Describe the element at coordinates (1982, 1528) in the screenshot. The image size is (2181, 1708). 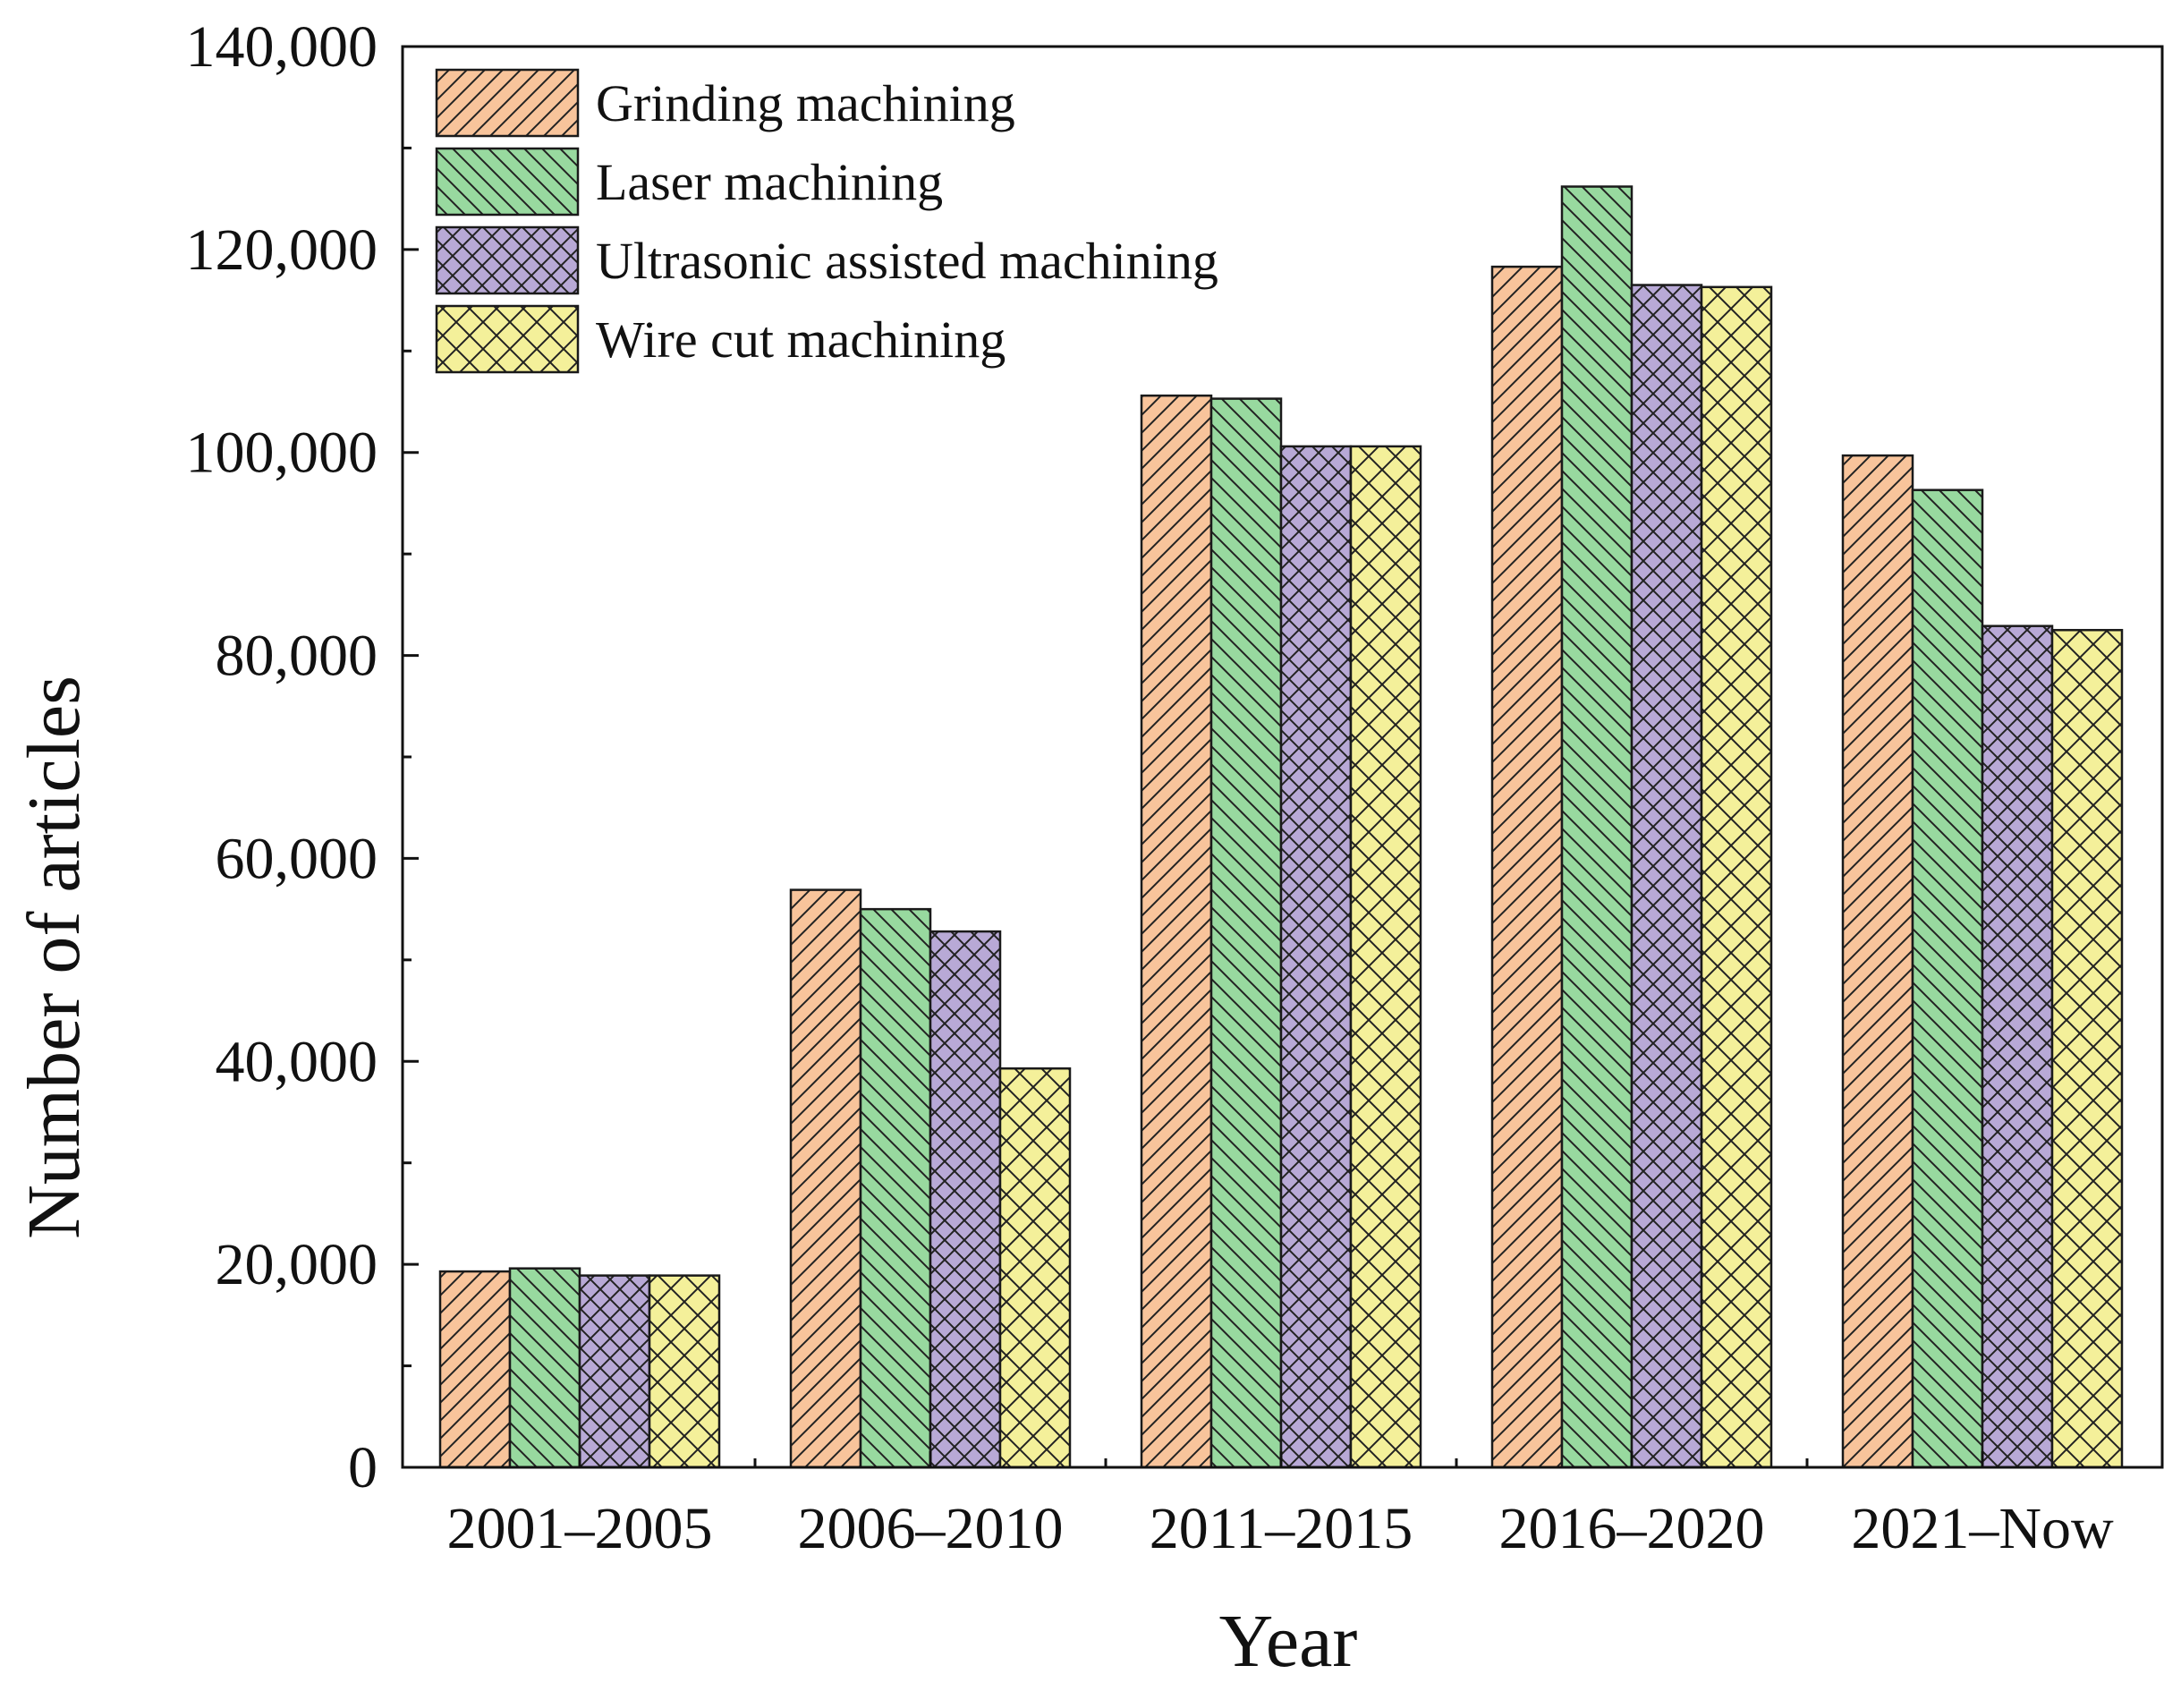
I see `x-tick-label: 2021–Now` at that location.